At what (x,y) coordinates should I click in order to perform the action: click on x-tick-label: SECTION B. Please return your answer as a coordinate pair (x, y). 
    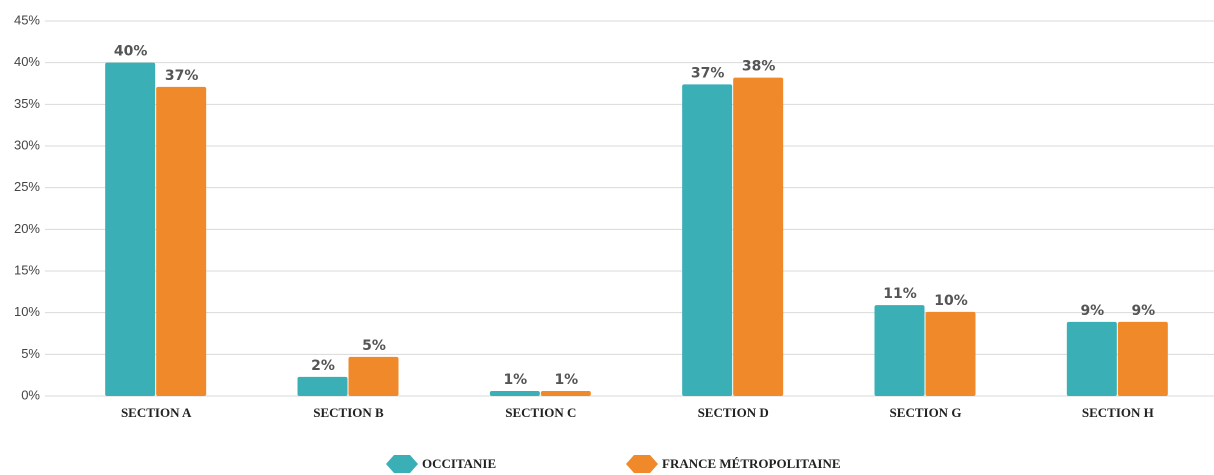
    Looking at the image, I should click on (348, 412).